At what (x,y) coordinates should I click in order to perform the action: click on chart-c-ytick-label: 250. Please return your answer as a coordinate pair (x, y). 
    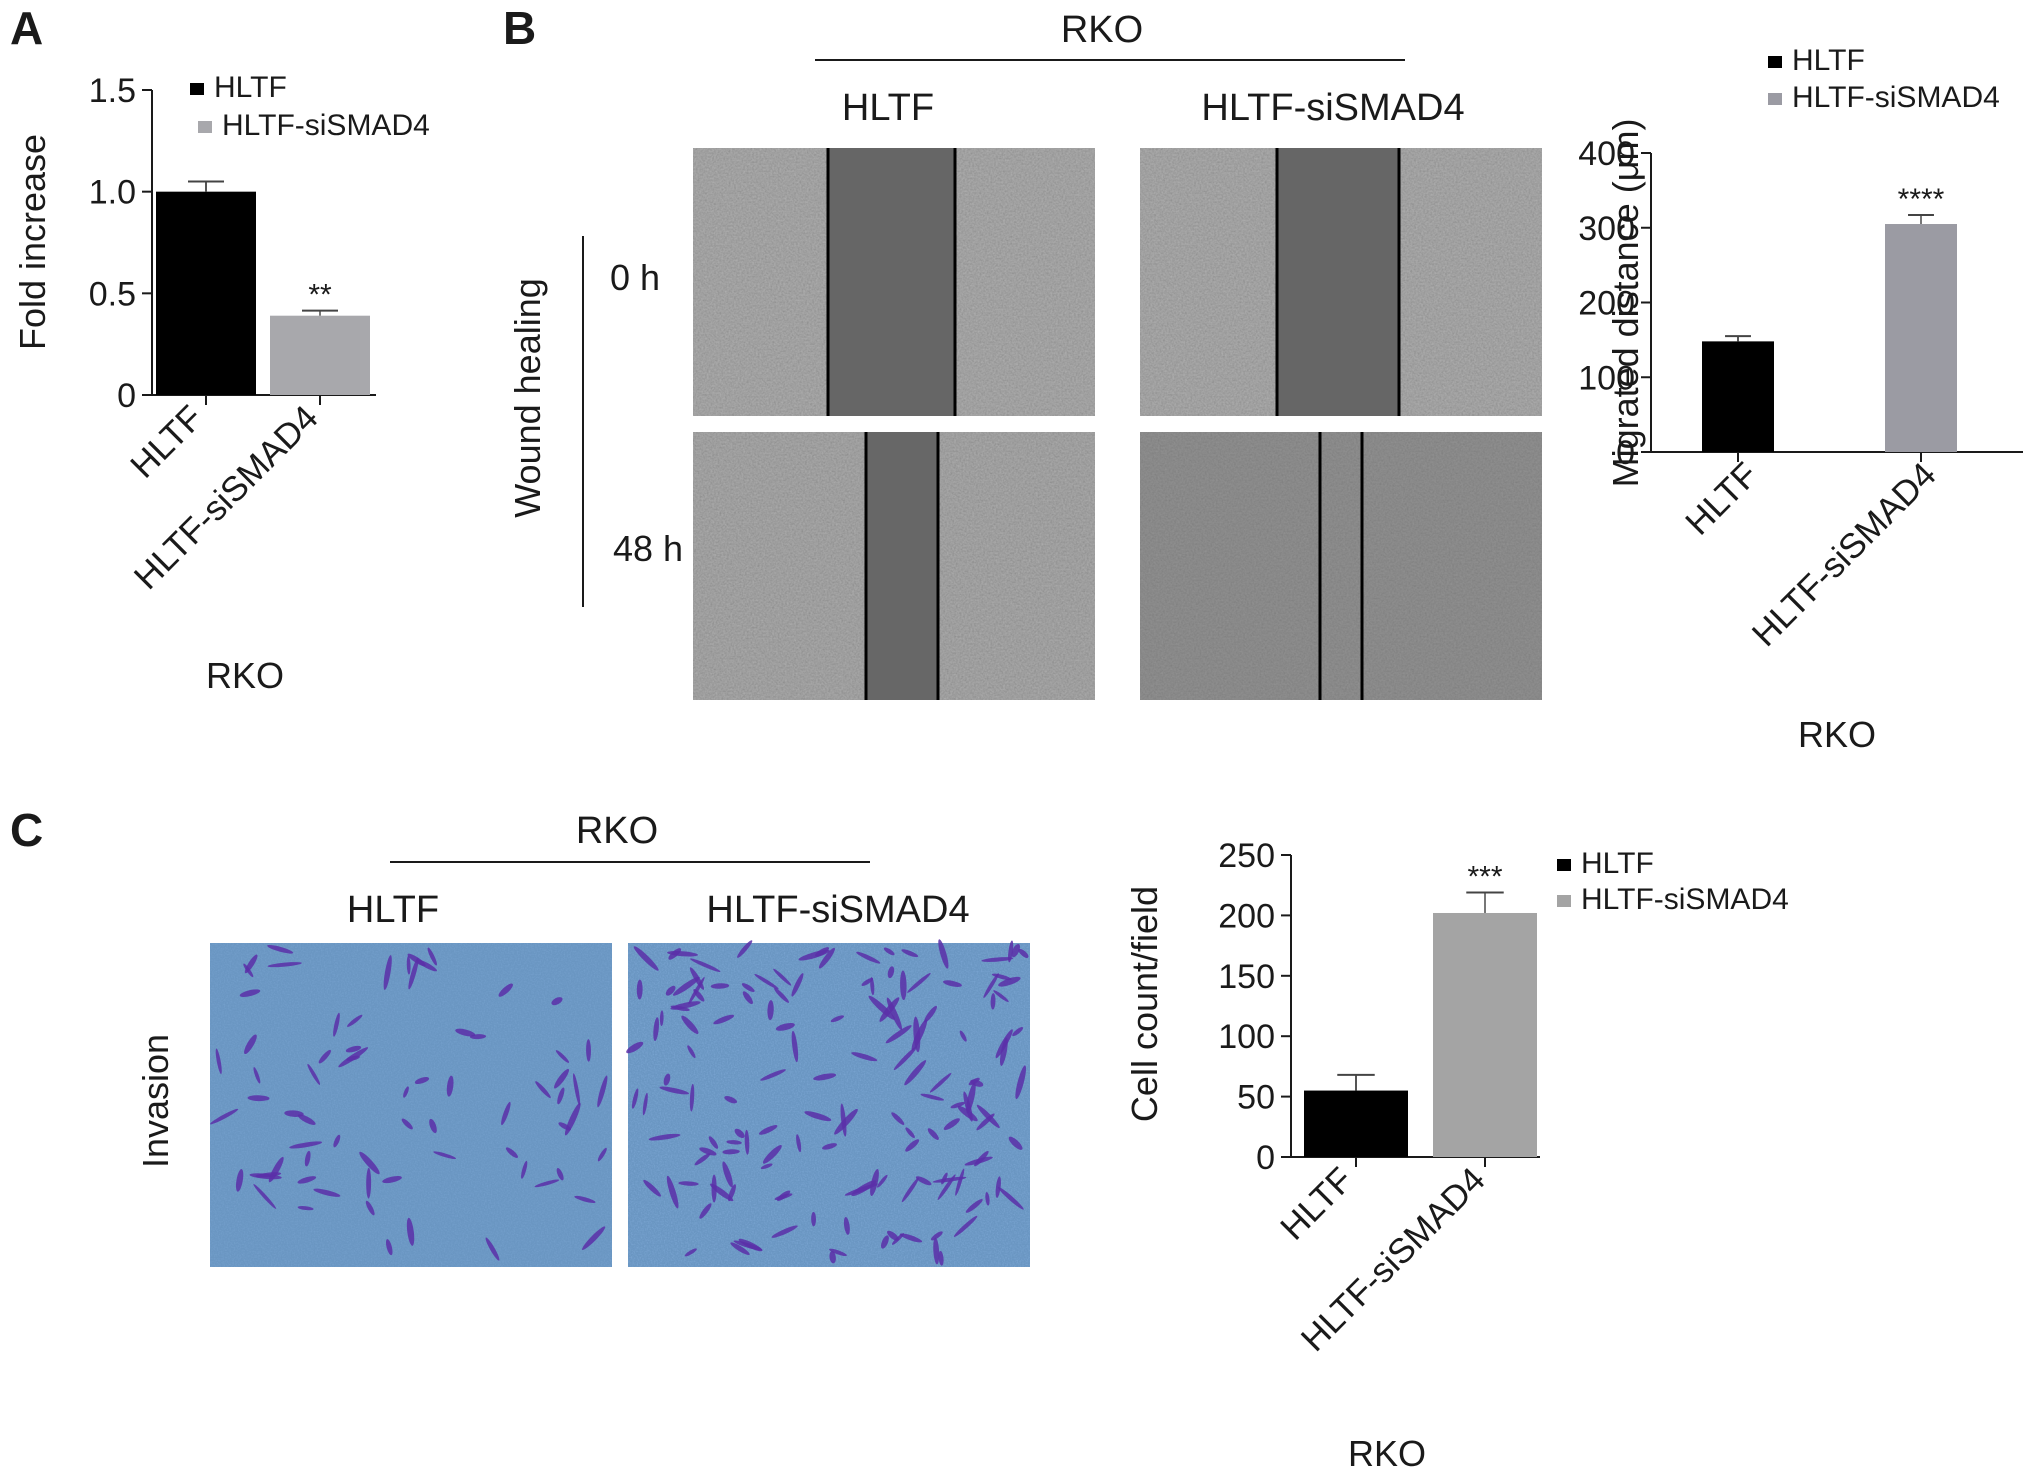
    Looking at the image, I should click on (1246, 856).